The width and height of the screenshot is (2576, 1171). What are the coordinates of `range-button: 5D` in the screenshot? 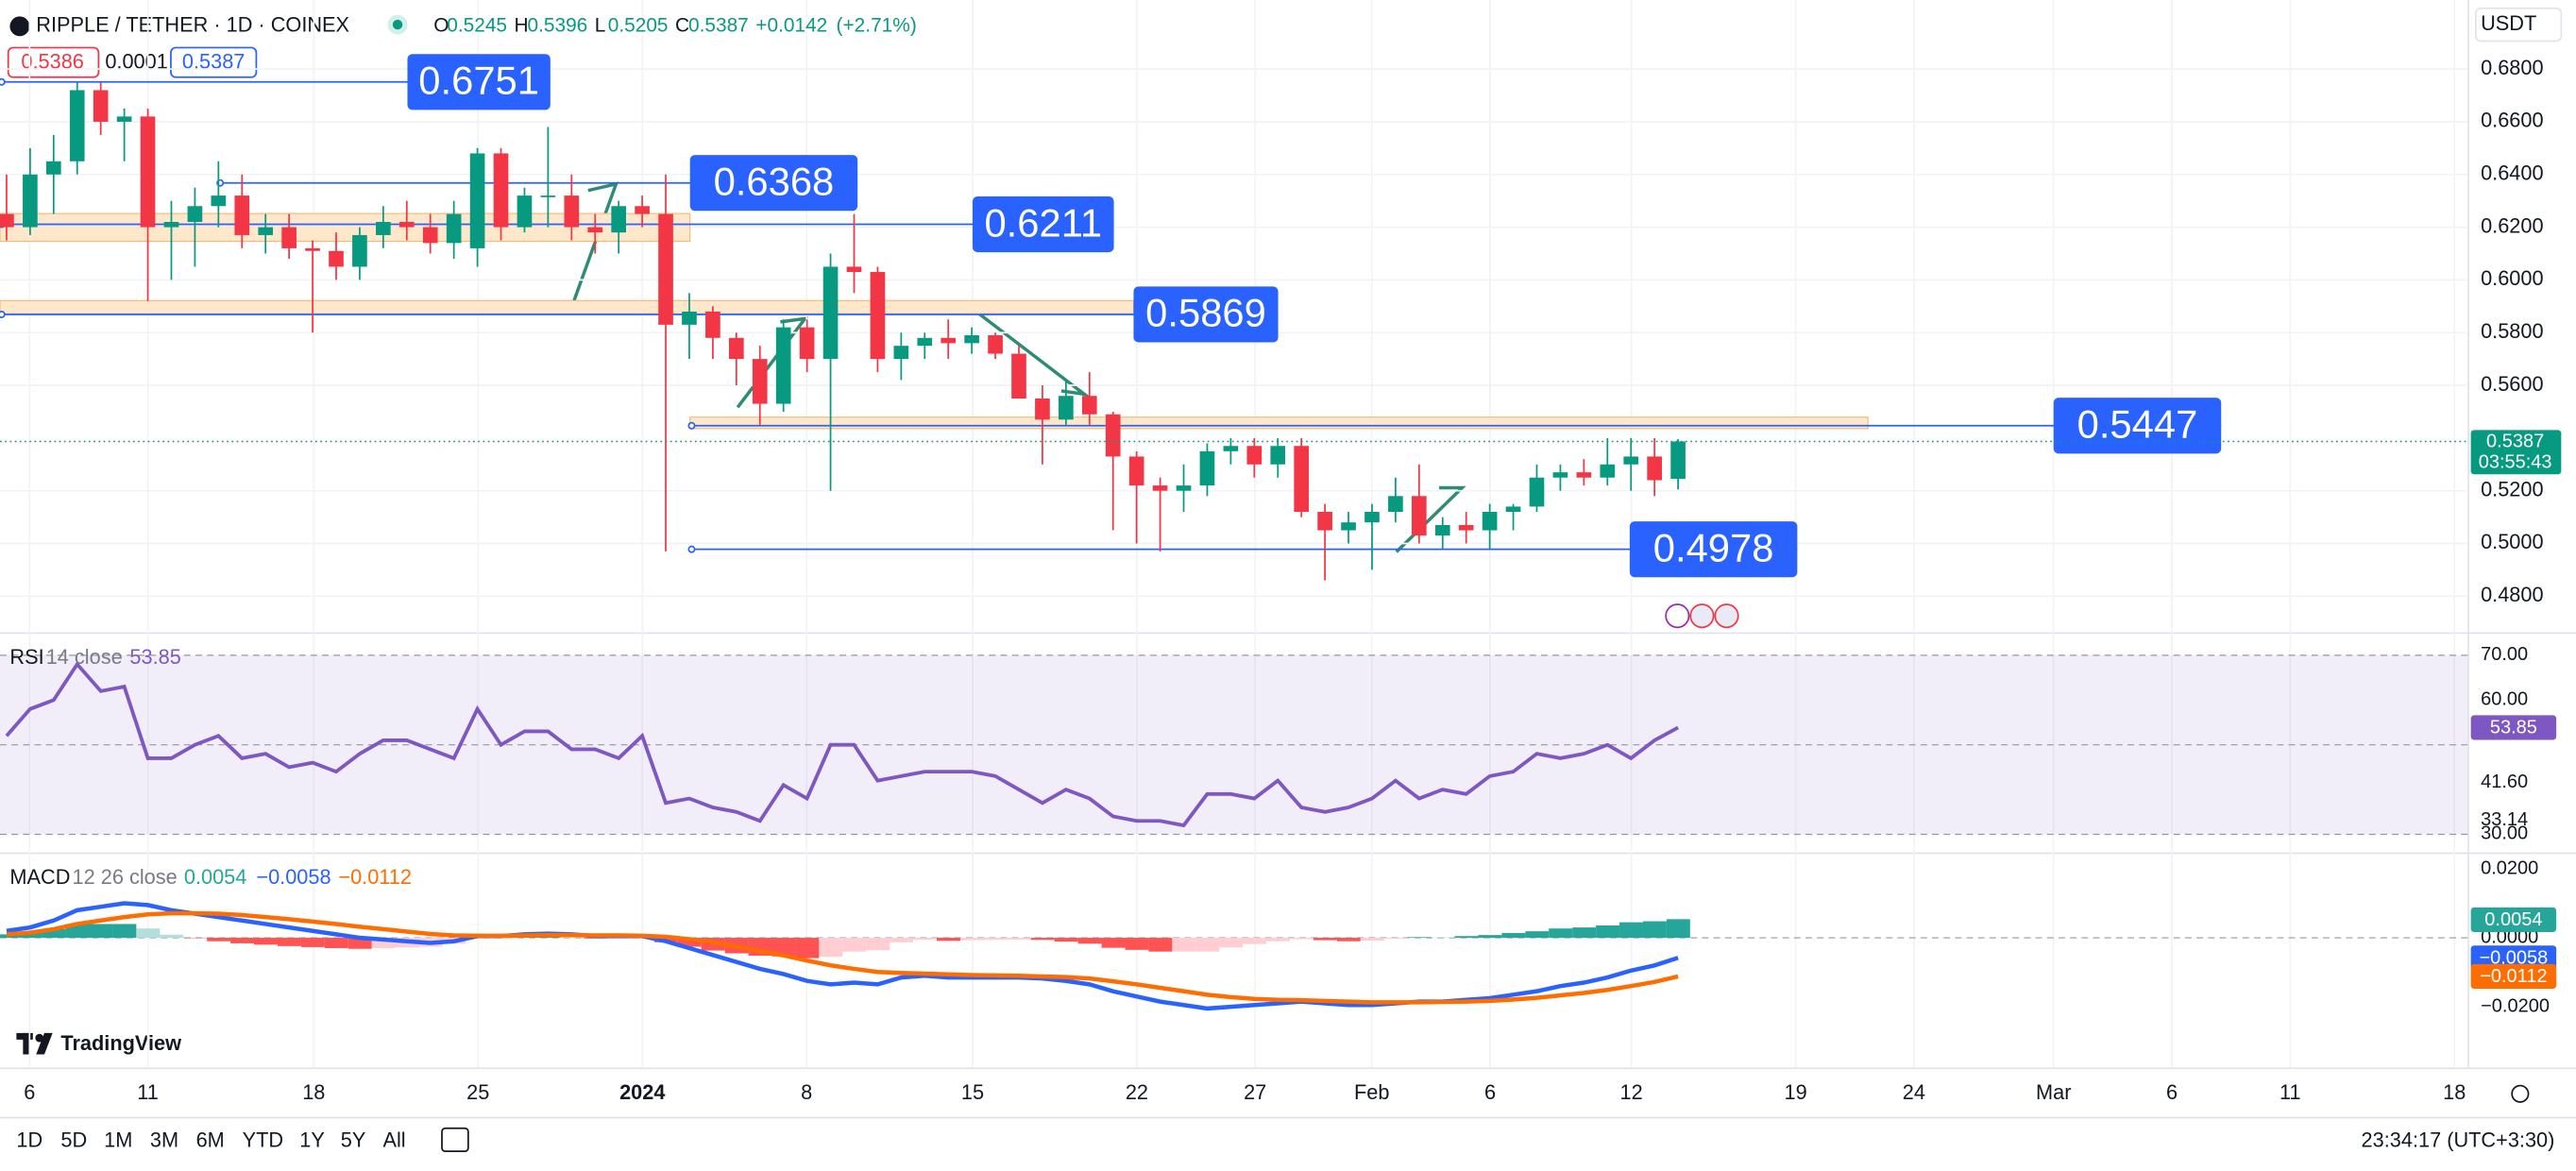 It's located at (73, 1139).